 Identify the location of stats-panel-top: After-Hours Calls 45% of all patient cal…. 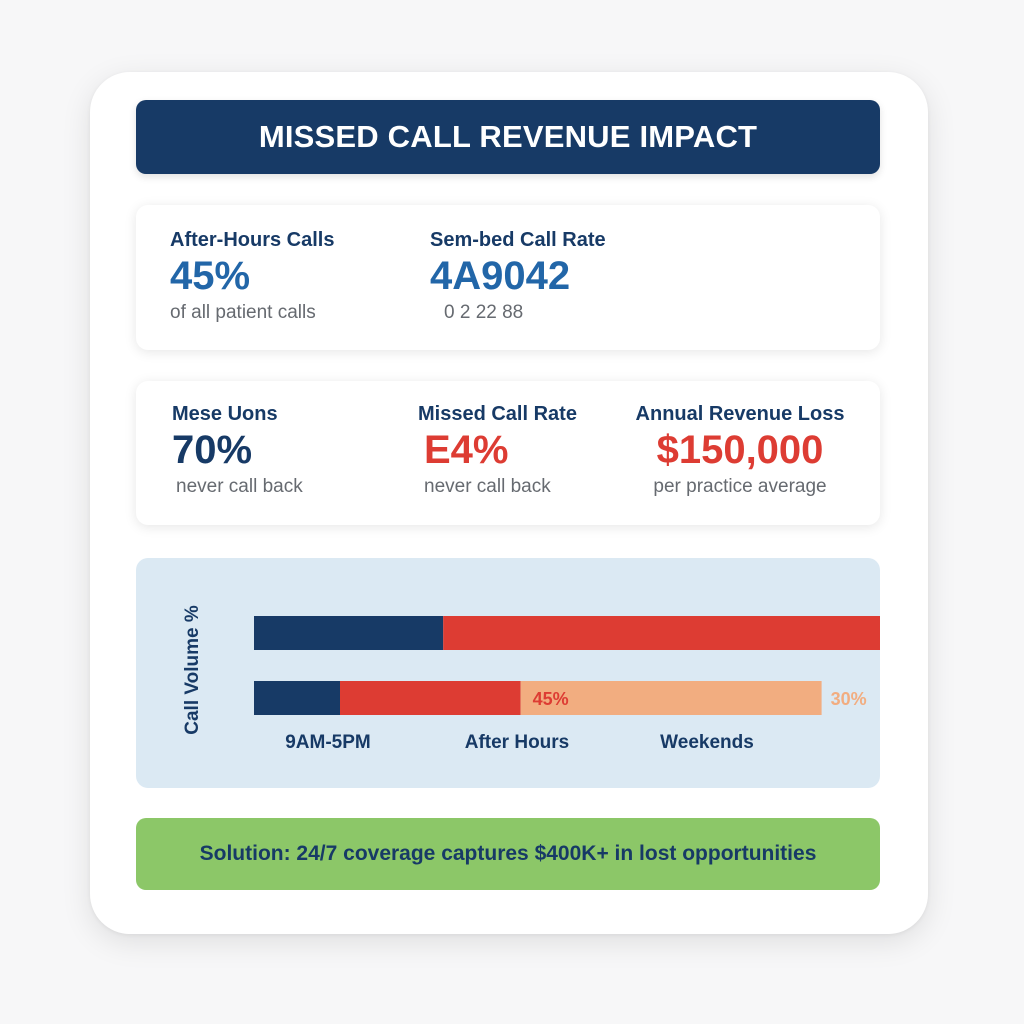
(508, 277).